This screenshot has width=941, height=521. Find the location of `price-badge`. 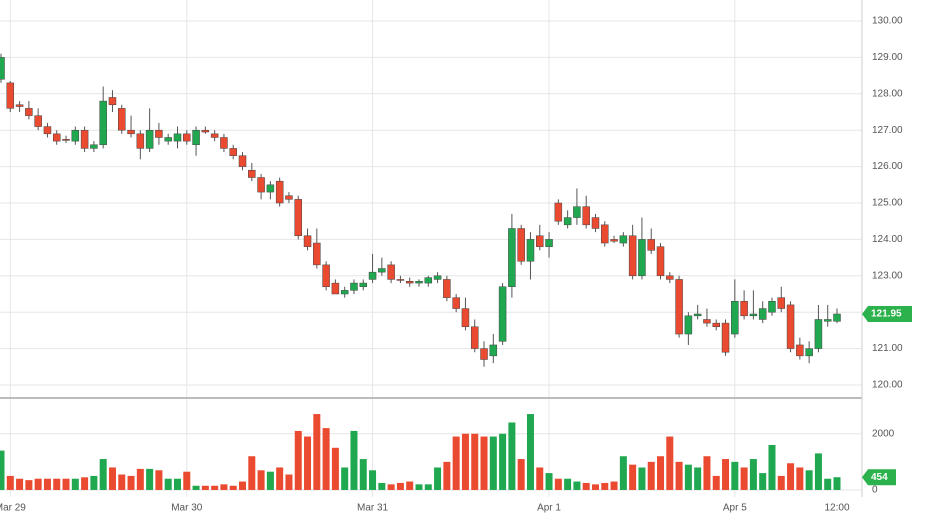

price-badge is located at coordinates (887, 314).